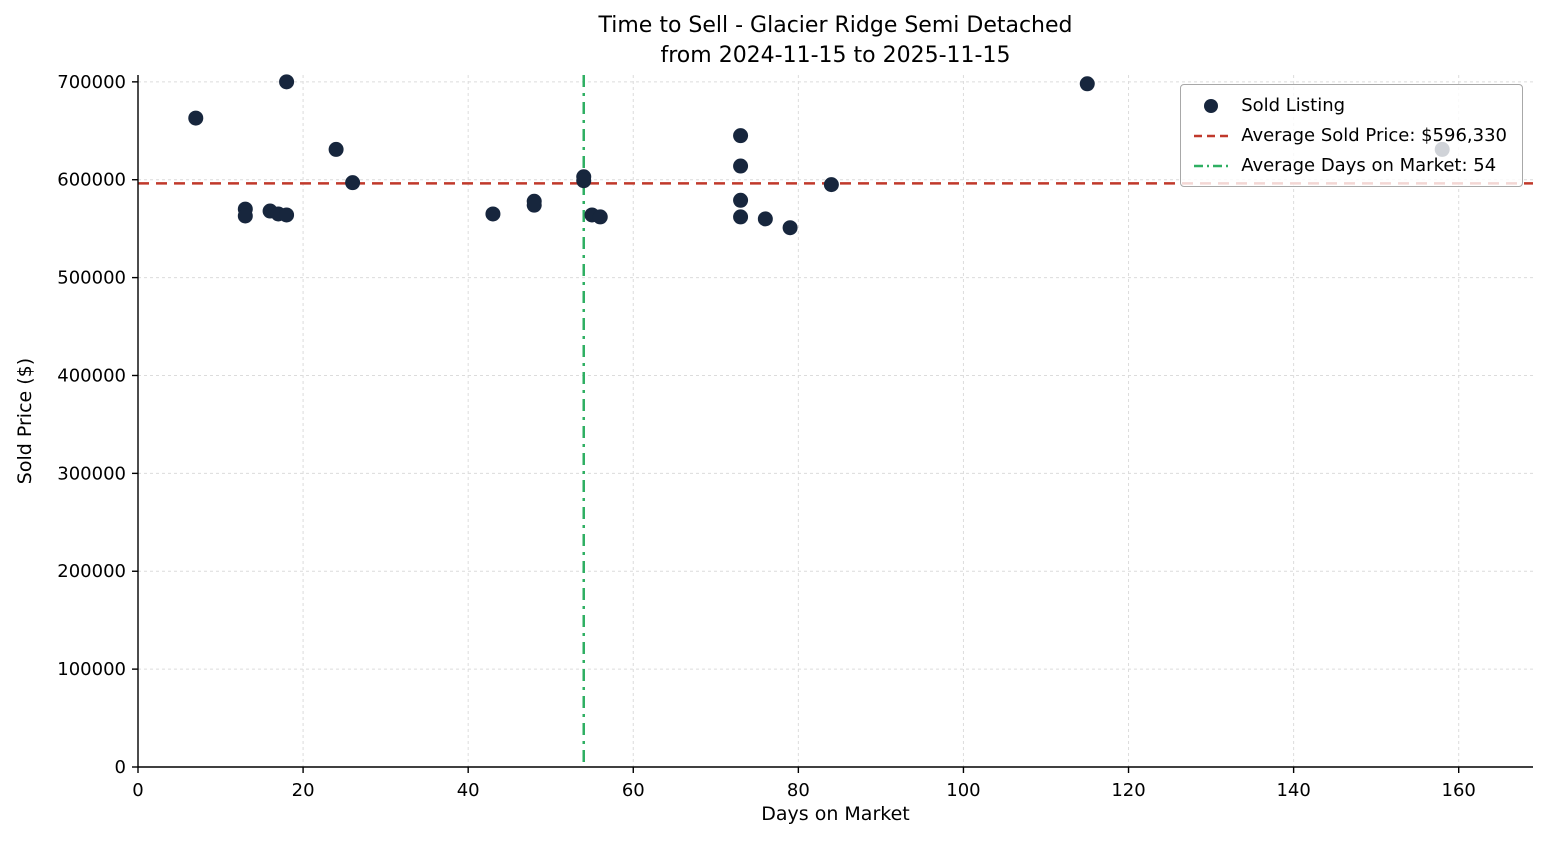  Describe the element at coordinates (1350, 105) in the screenshot. I see `legend-item-sold-listing: Sold Listing` at that location.